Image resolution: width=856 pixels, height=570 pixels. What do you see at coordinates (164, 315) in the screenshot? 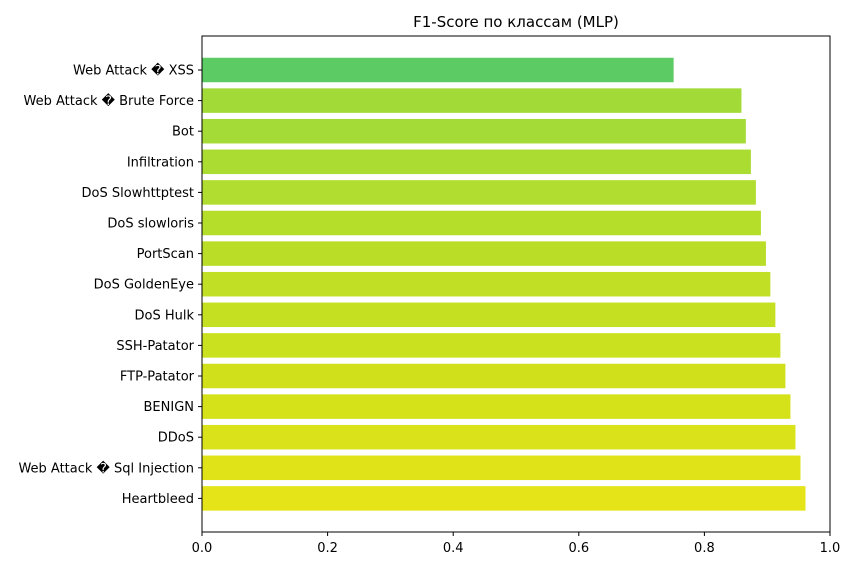
I see `y-tick-label-8: DoS Hulk` at bounding box center [164, 315].